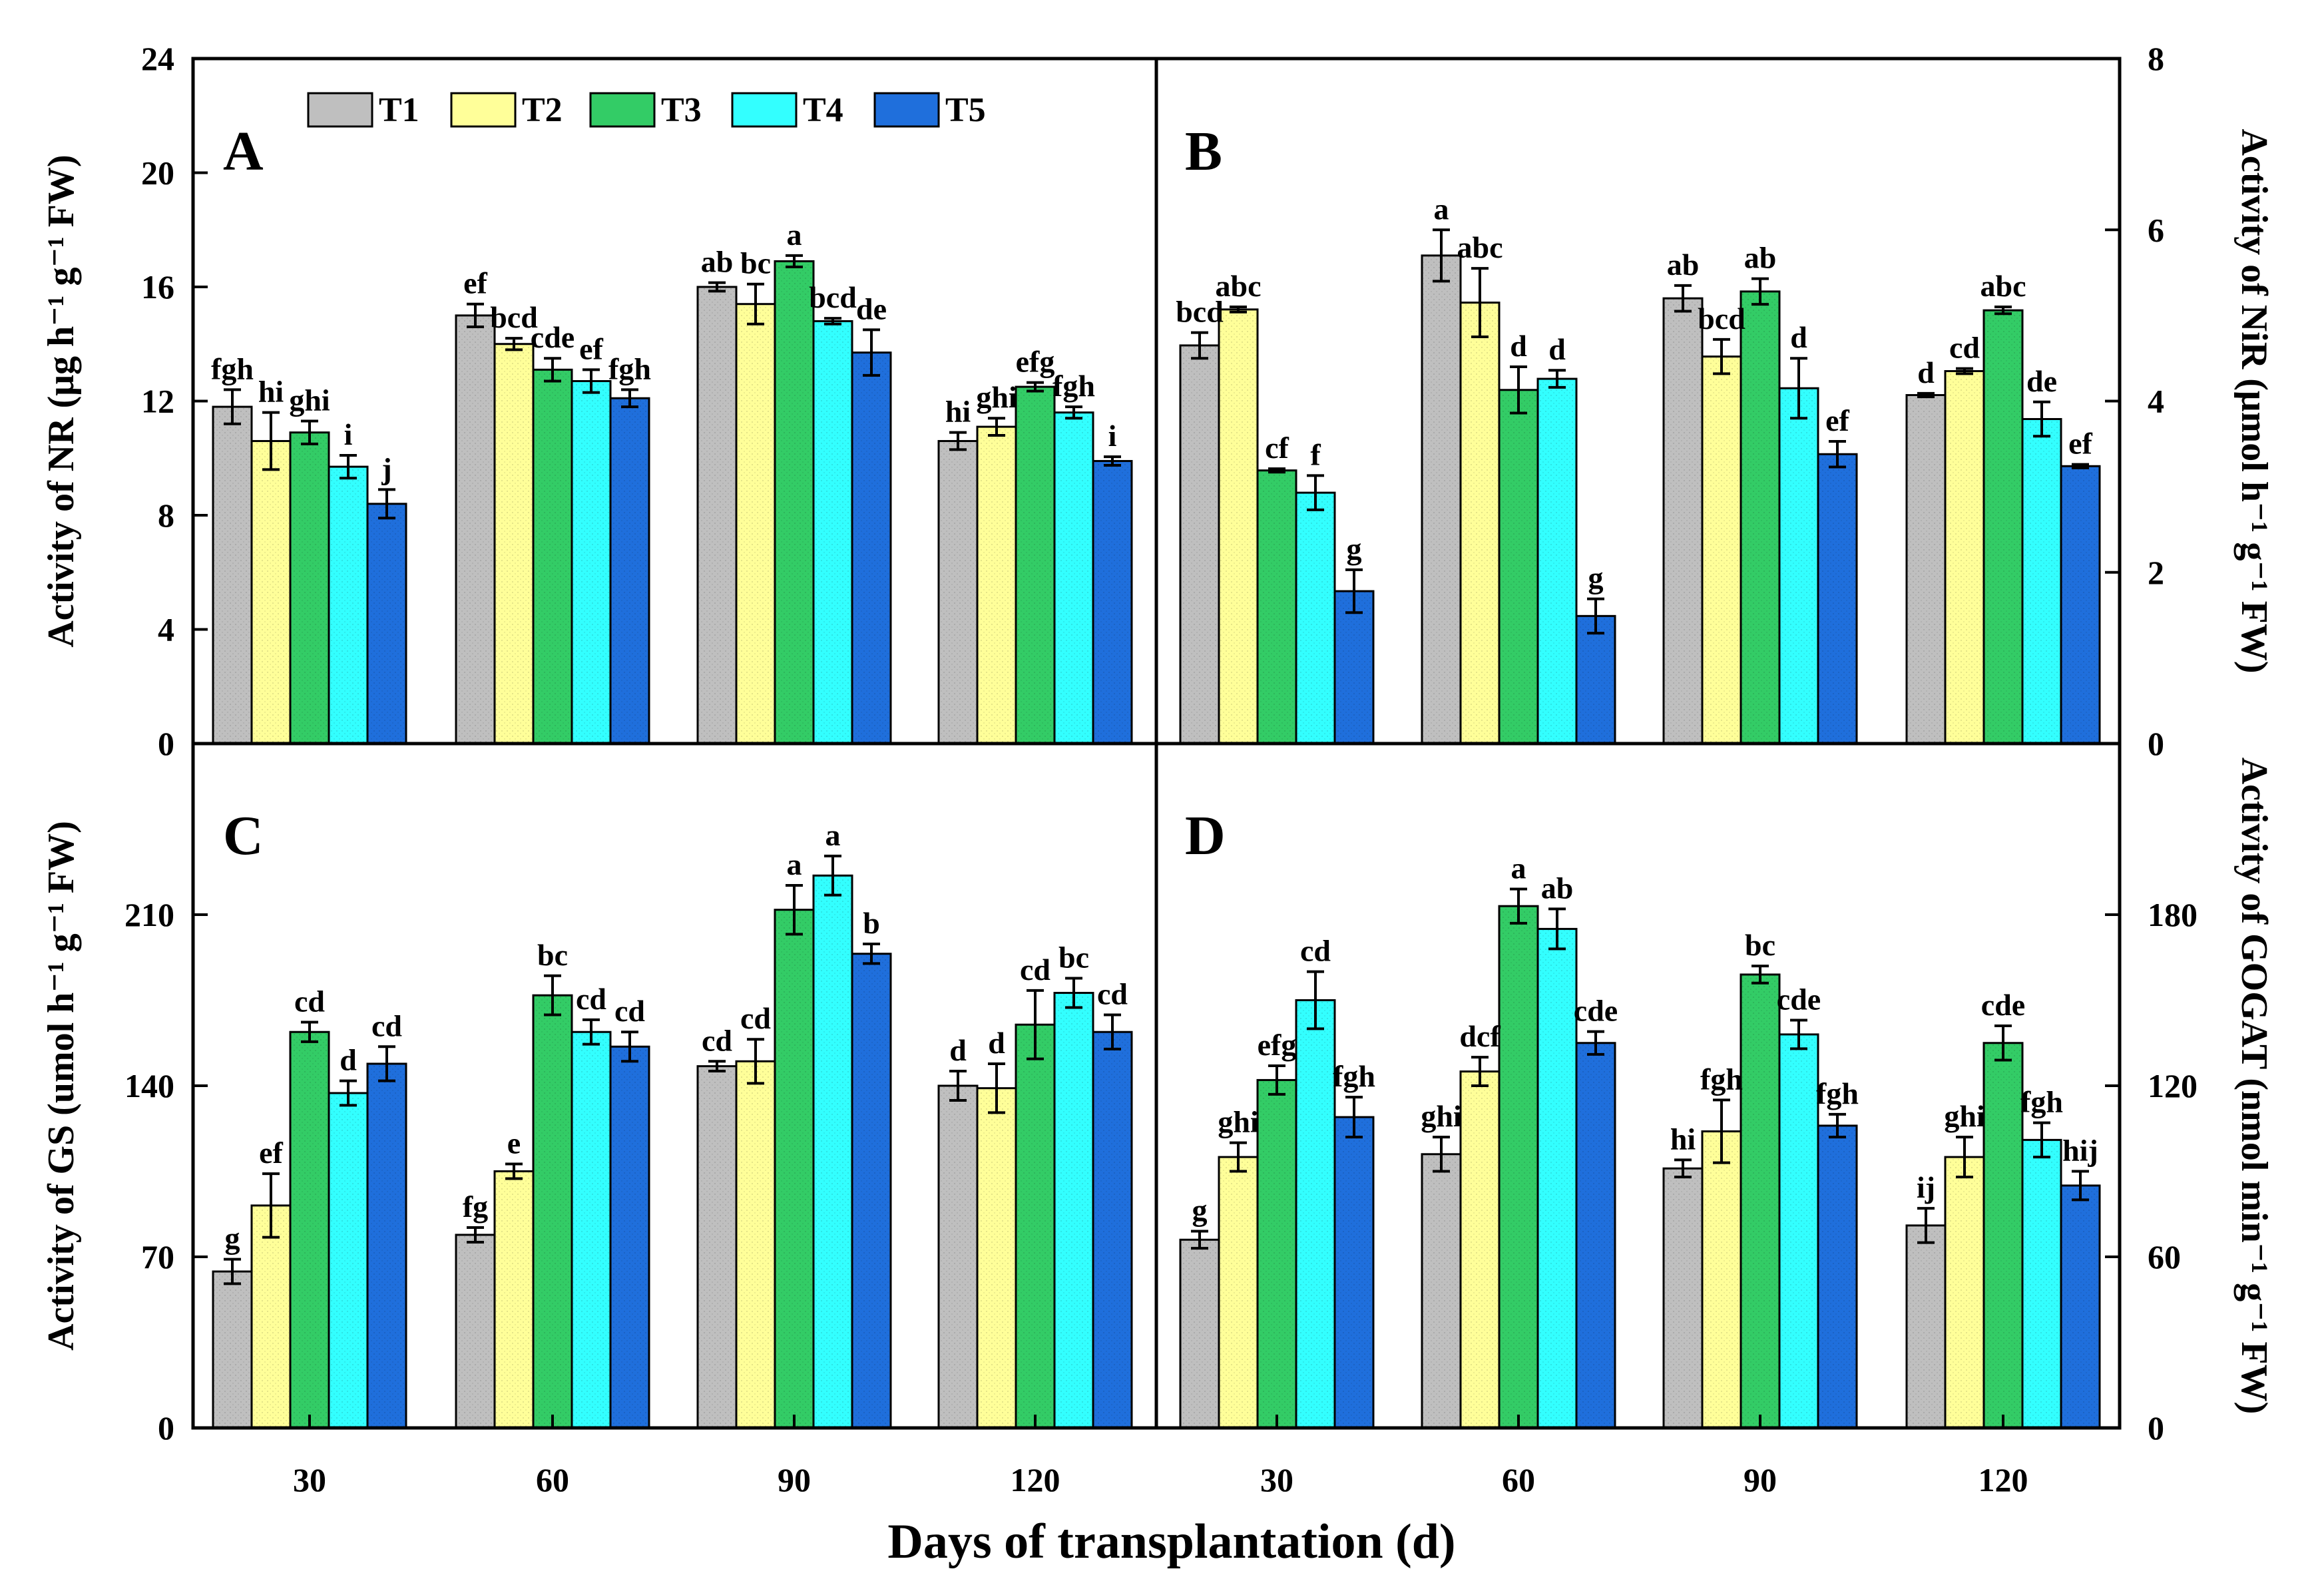 The width and height of the screenshot is (2324, 1595). What do you see at coordinates (476, 1207) in the screenshot?
I see `significance-label: fg` at bounding box center [476, 1207].